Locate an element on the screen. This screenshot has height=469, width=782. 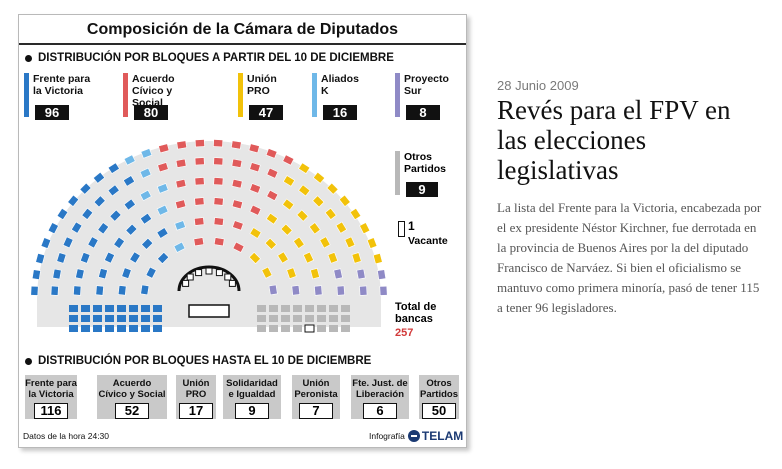
before-seats: 7 is located at coordinates (316, 411).